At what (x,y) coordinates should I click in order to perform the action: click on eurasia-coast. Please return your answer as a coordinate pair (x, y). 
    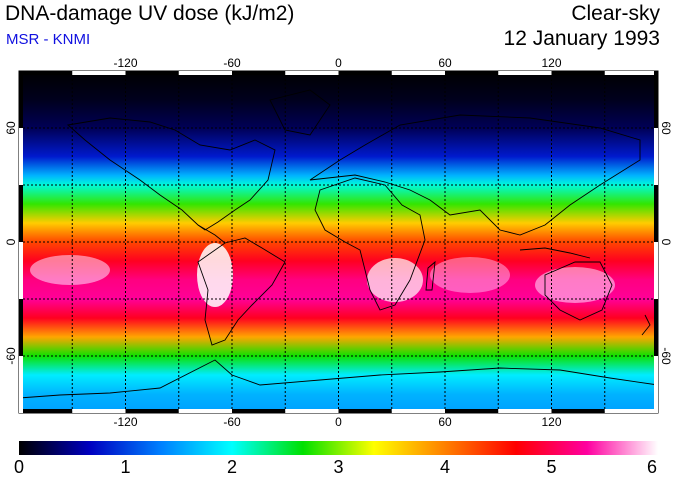
    Looking at the image, I should click on (475, 175).